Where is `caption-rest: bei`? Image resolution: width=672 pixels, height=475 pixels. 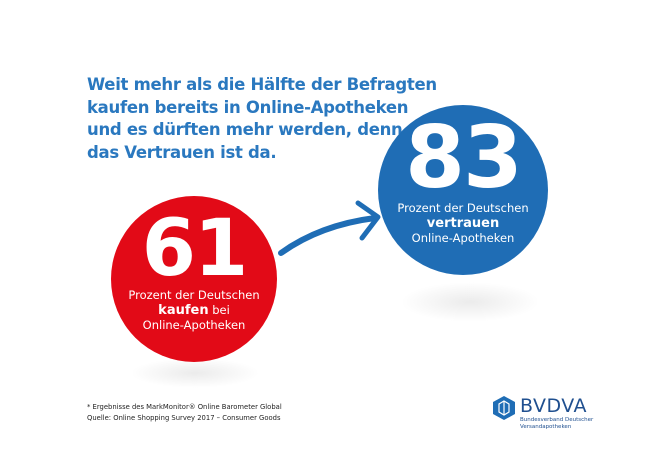 caption-rest: bei is located at coordinates (219, 310).